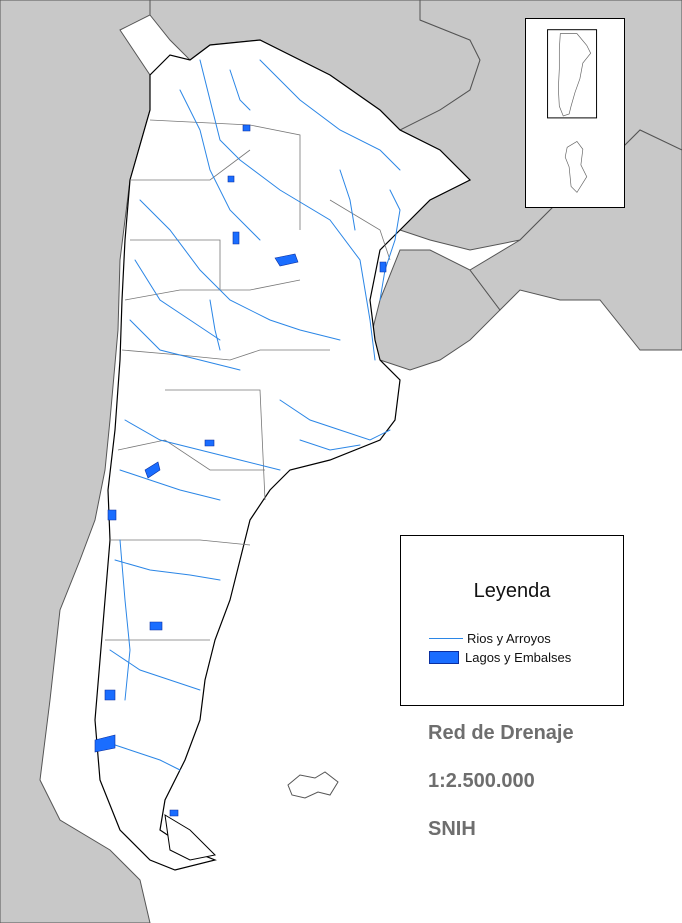 The height and width of the screenshot is (923, 682). Describe the element at coordinates (444, 657) in the screenshot. I see `lake-fill-icon` at that location.